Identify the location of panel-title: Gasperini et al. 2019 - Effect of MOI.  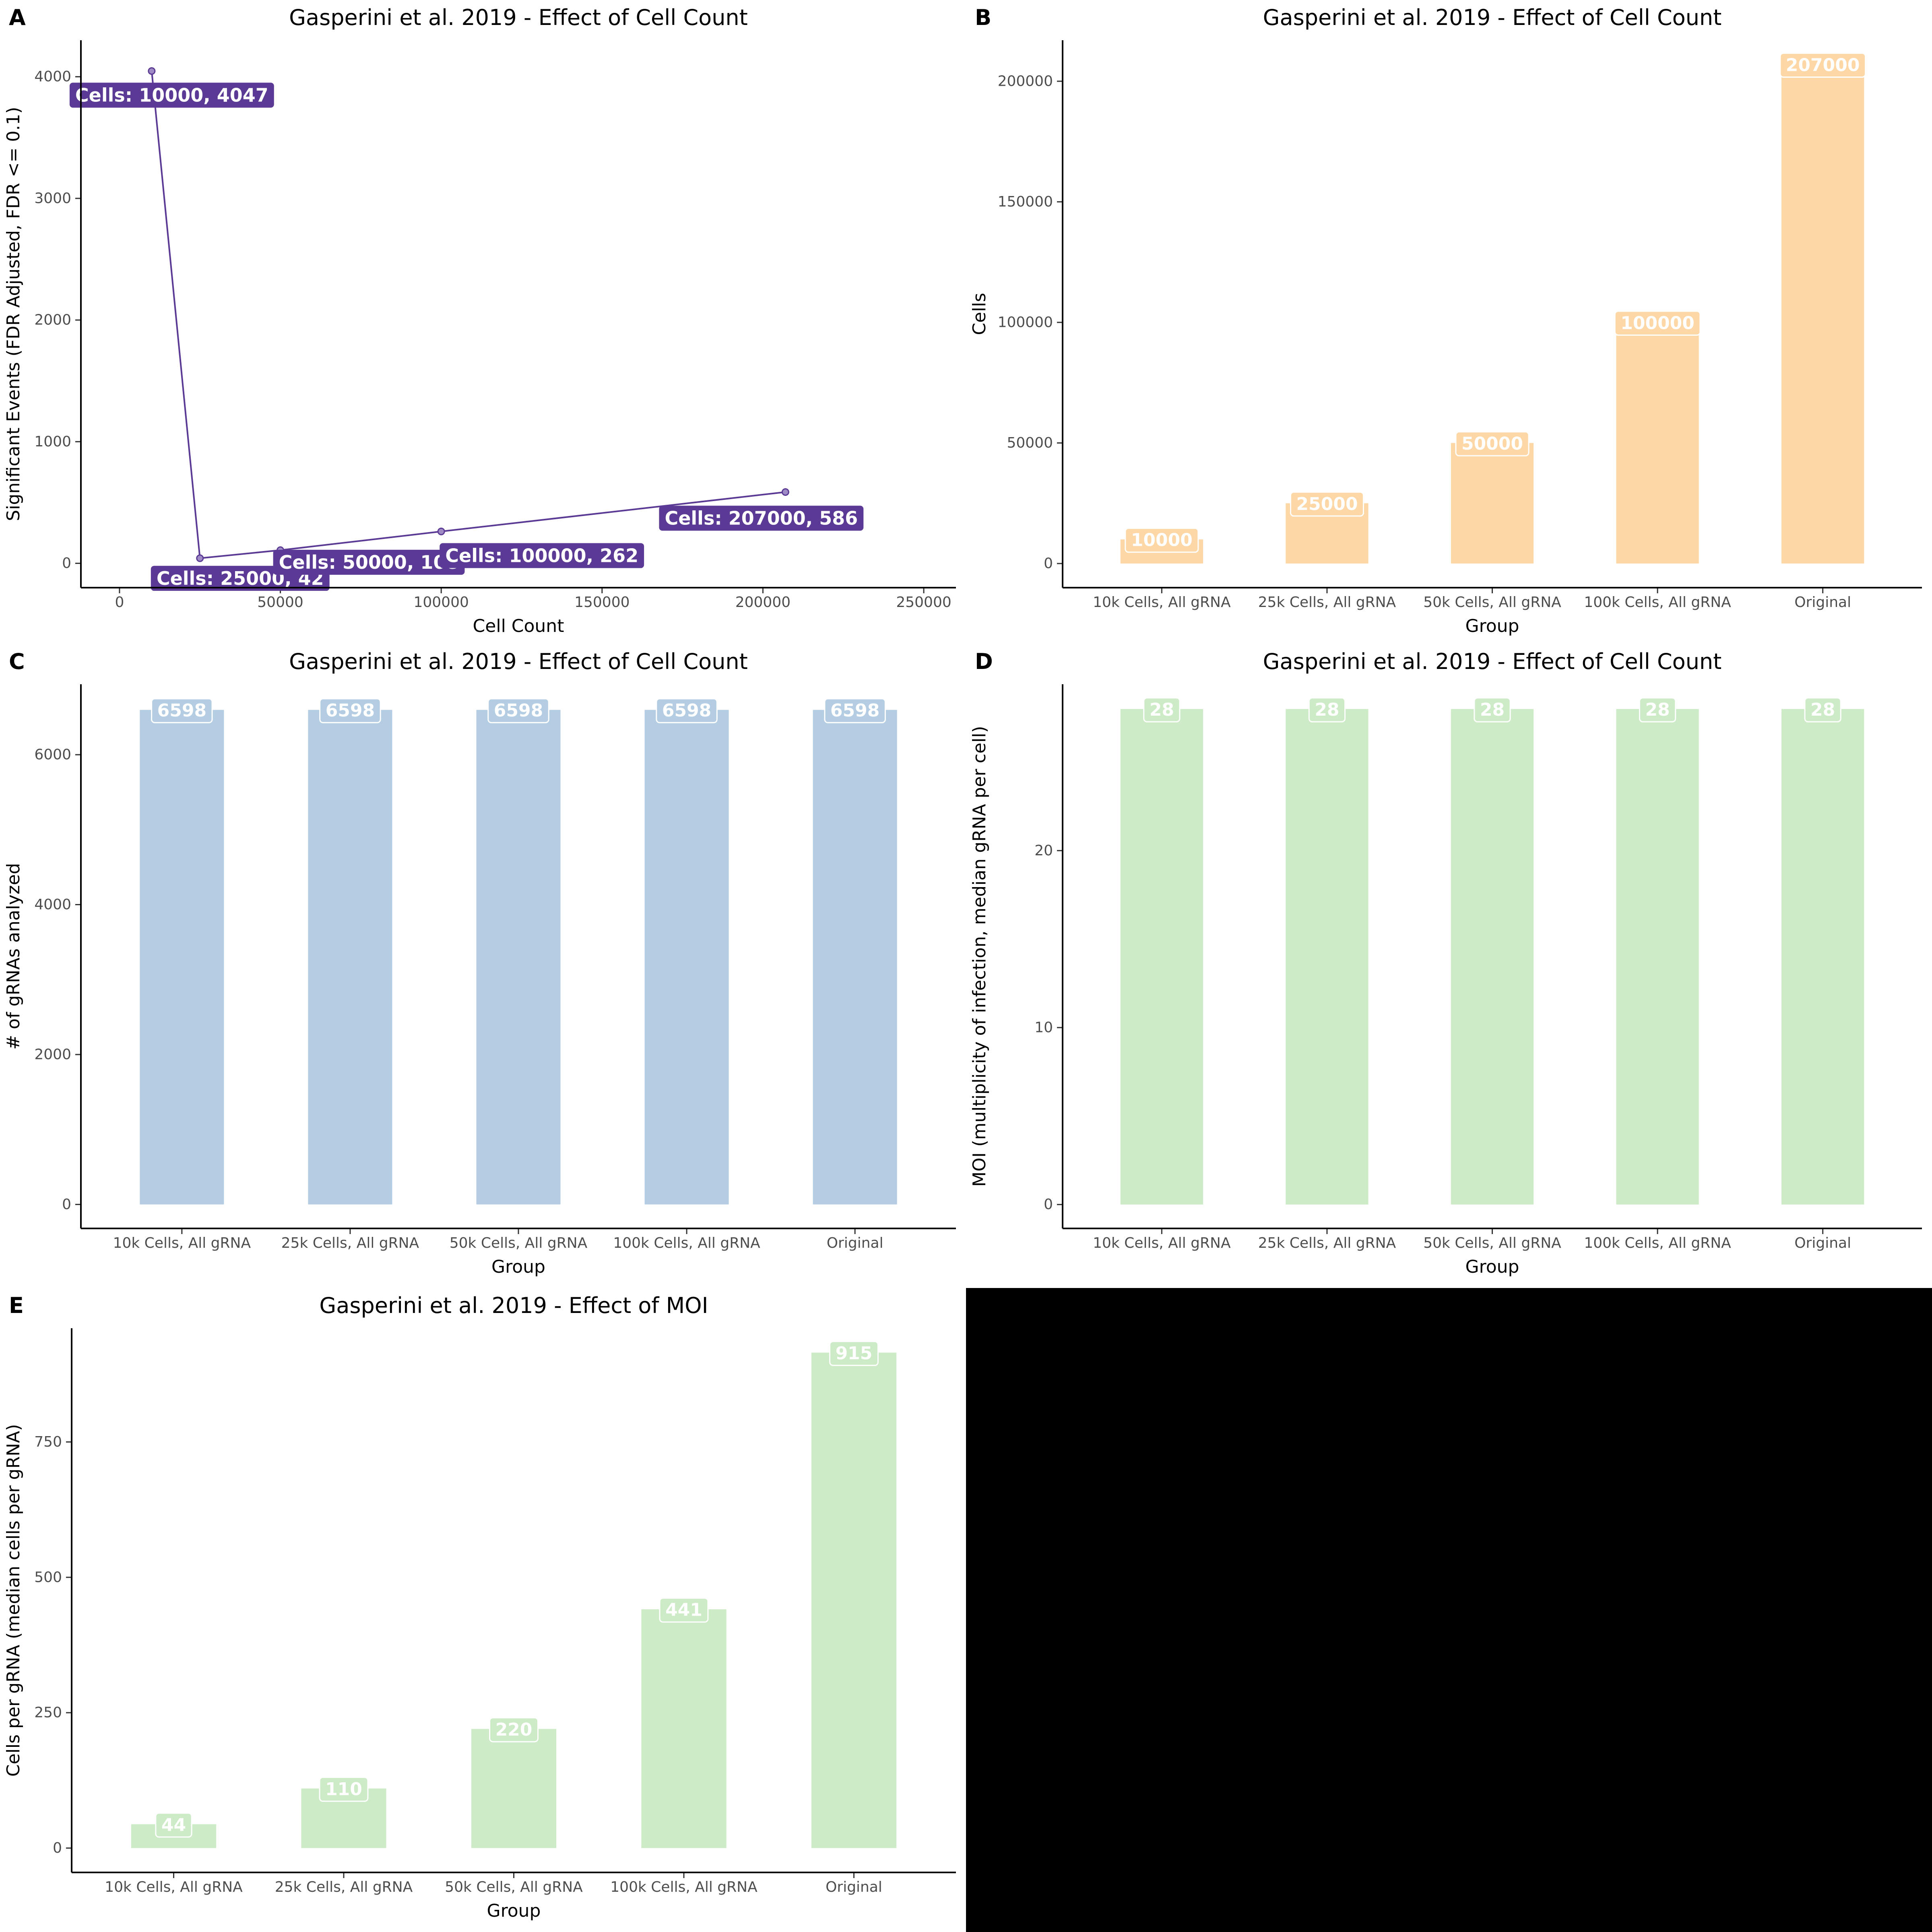
(513, 1305).